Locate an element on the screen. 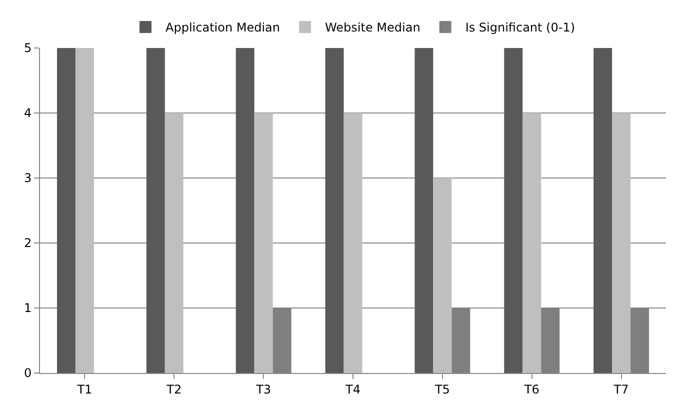  x-tick-label: T1 is located at coordinates (84, 389).